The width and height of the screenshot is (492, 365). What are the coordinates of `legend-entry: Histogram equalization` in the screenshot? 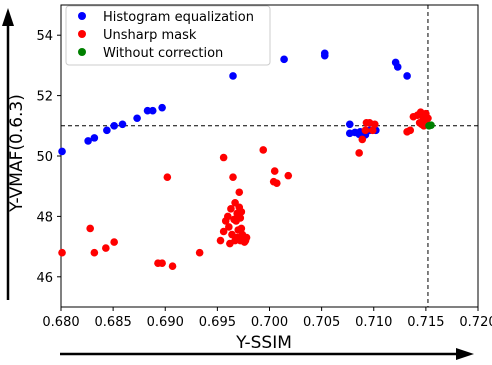 It's located at (178, 17).